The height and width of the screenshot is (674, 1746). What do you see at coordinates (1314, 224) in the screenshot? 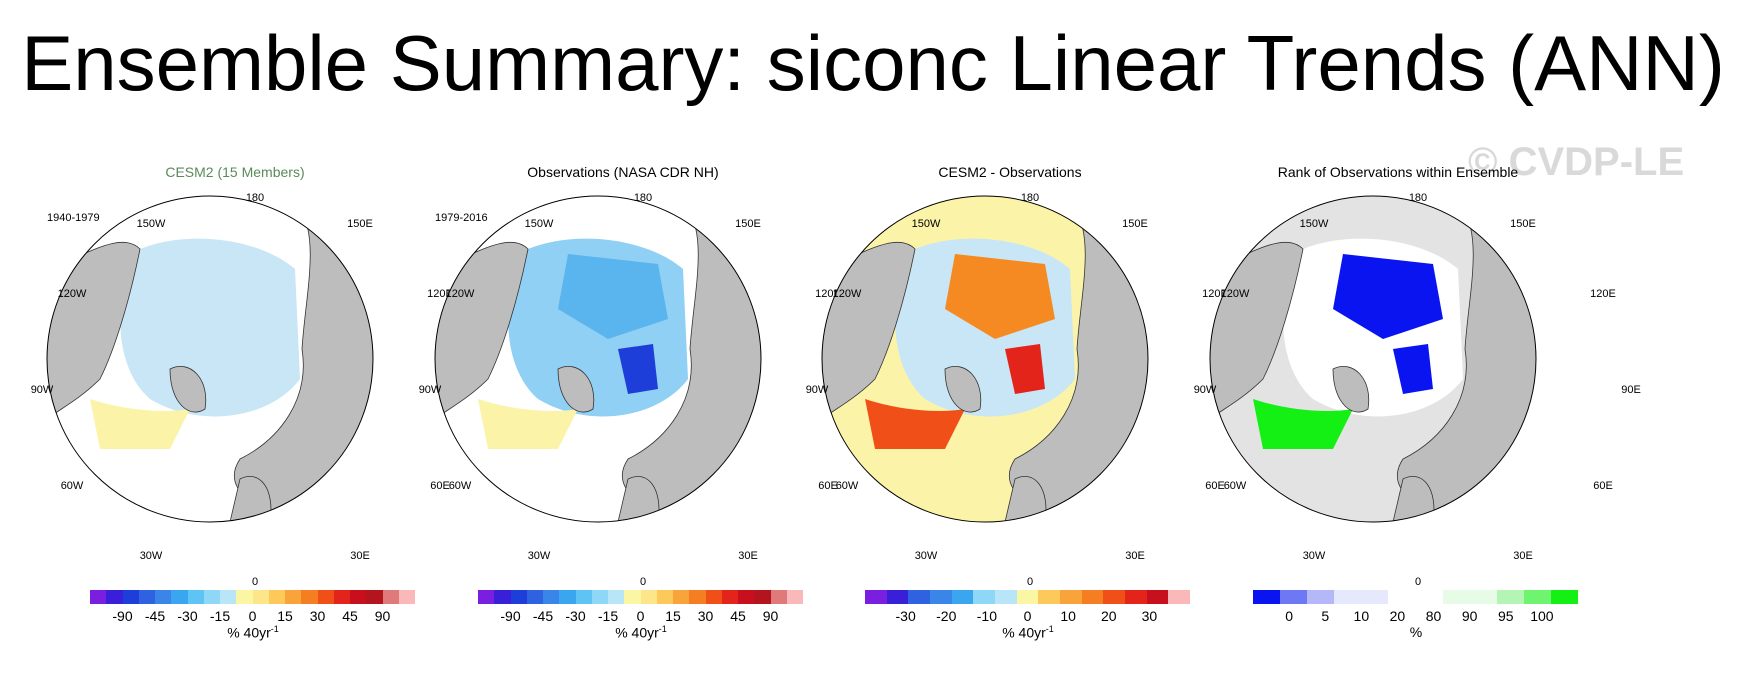
I see `lon-label-150w: 150W` at bounding box center [1314, 224].